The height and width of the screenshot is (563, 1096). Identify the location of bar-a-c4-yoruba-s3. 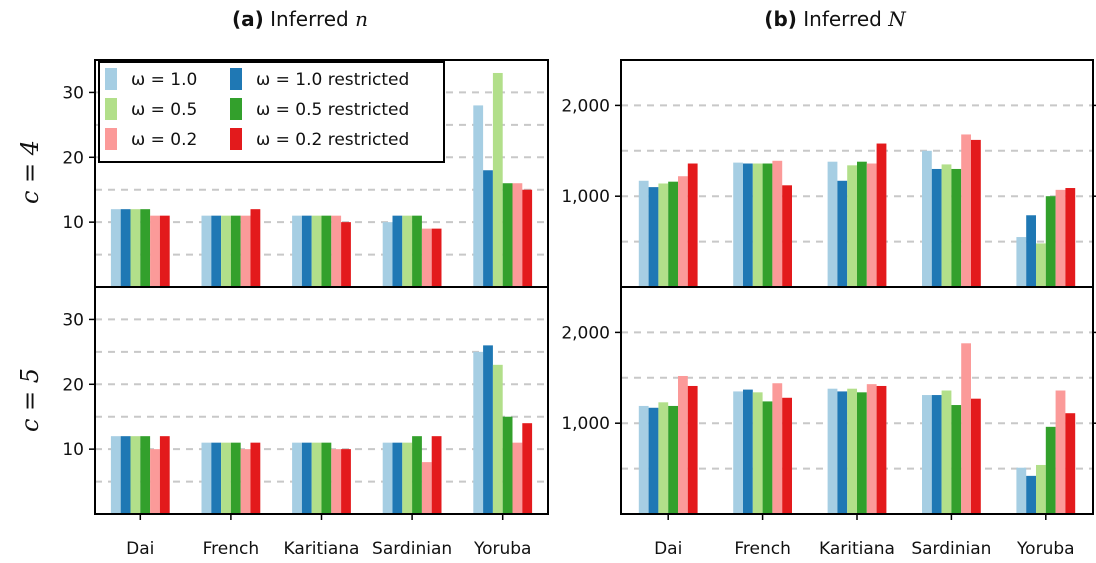
(507, 235).